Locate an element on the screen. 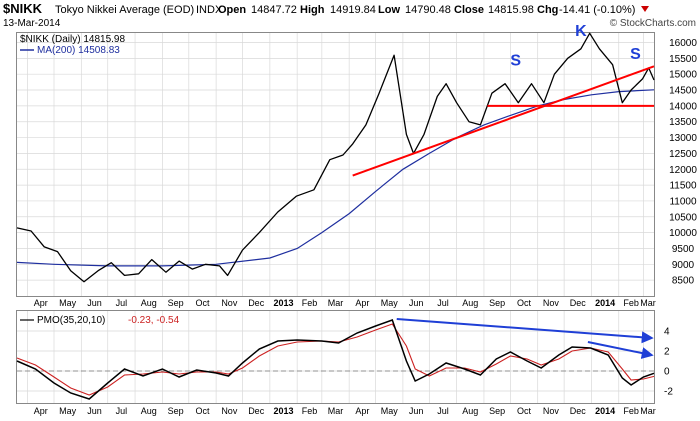  low-label: Low is located at coordinates (389, 10).